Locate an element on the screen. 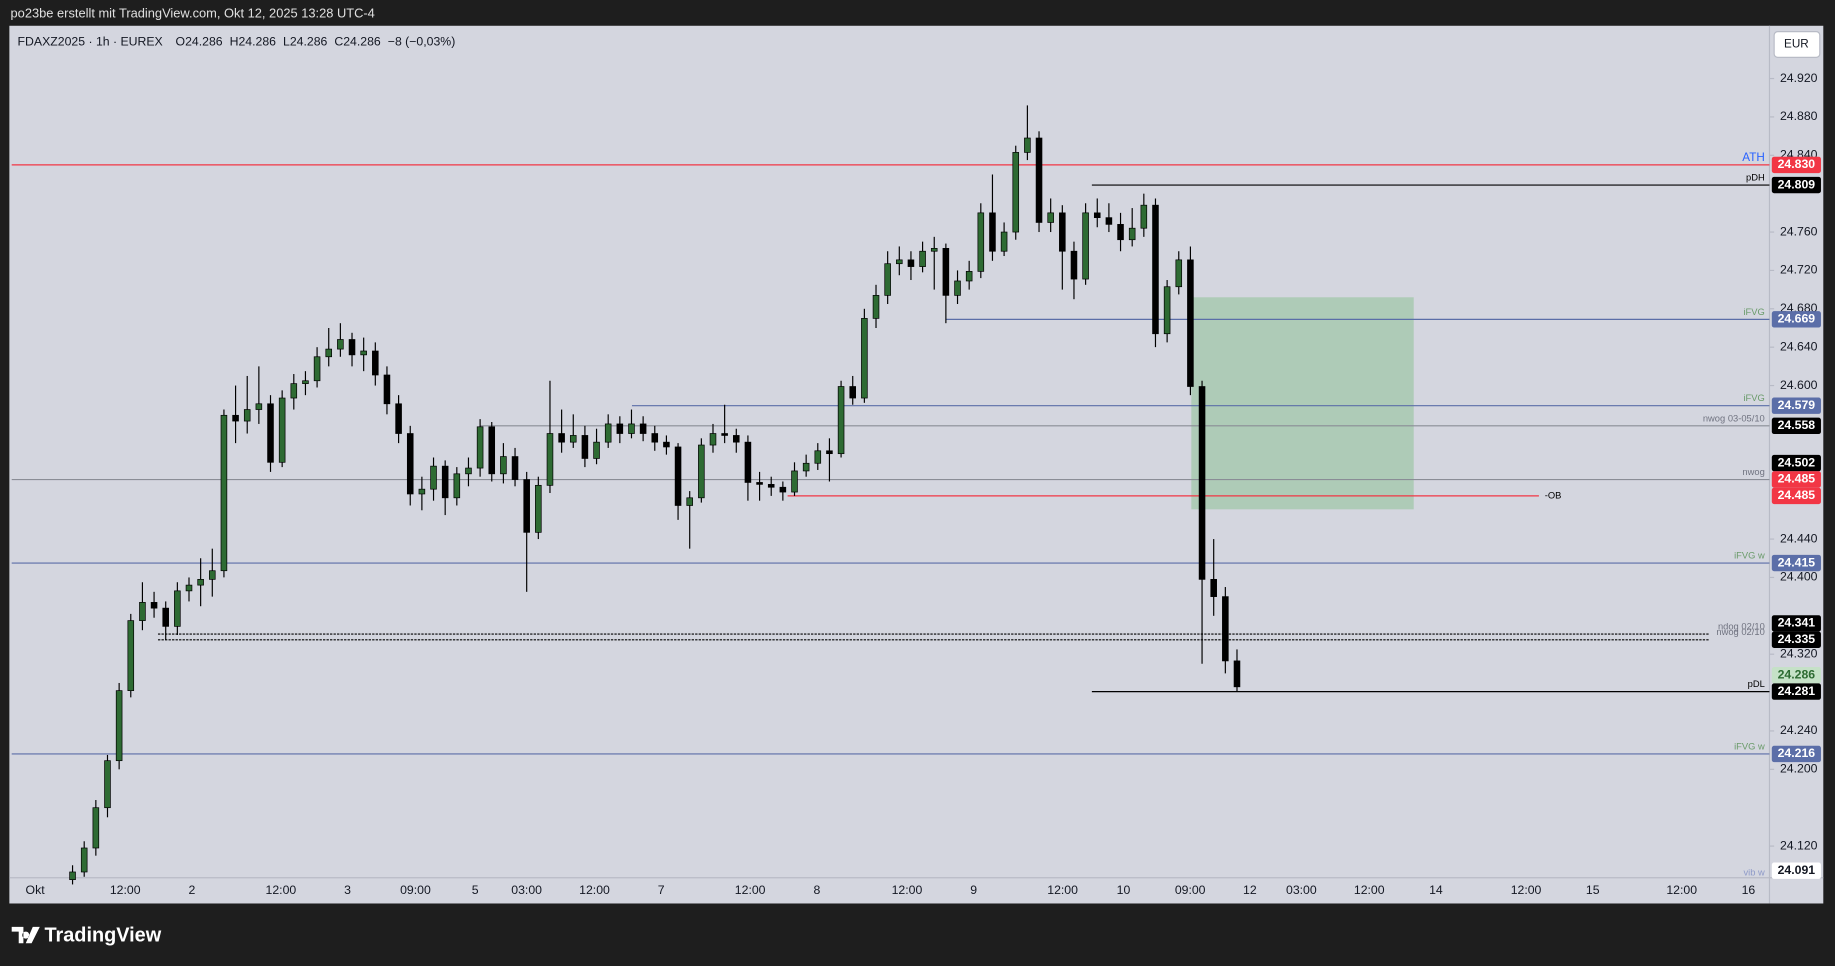  currency: EUR is located at coordinates (1796, 44).